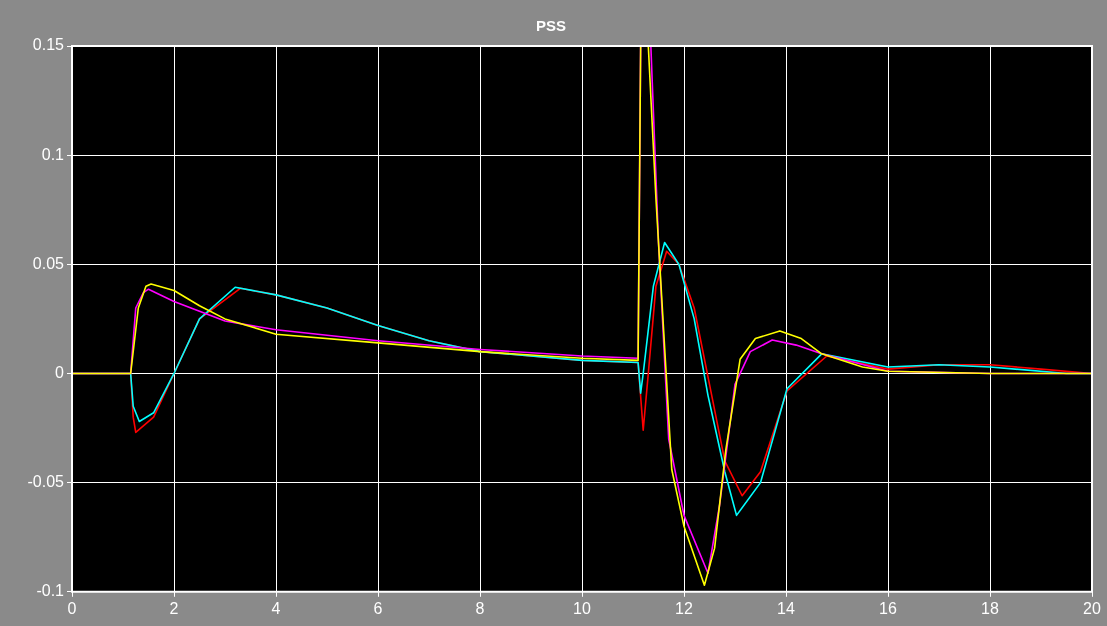 This screenshot has height=626, width=1107. Describe the element at coordinates (378, 608) in the screenshot. I see `x-tick-label: 6` at that location.